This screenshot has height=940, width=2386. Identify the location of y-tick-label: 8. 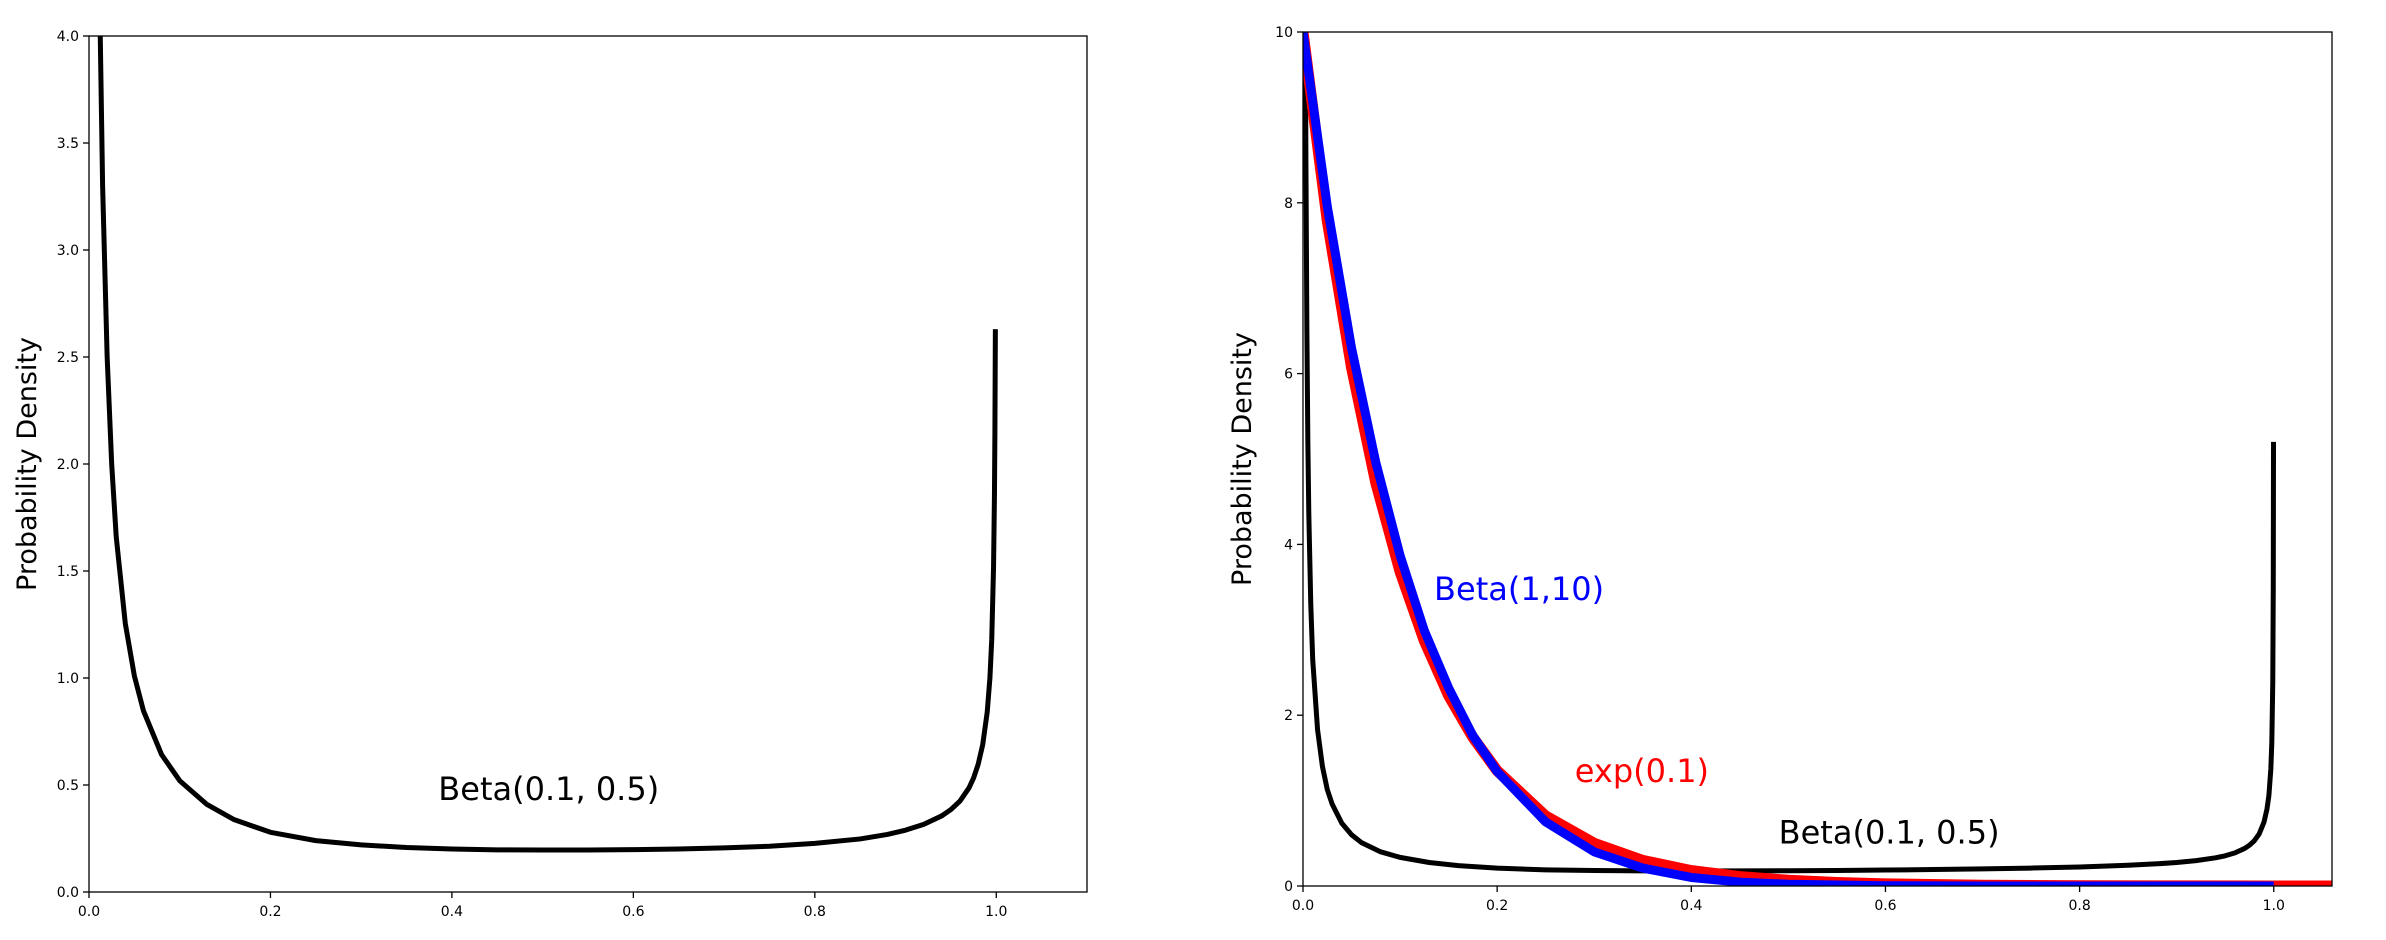
(1288, 204).